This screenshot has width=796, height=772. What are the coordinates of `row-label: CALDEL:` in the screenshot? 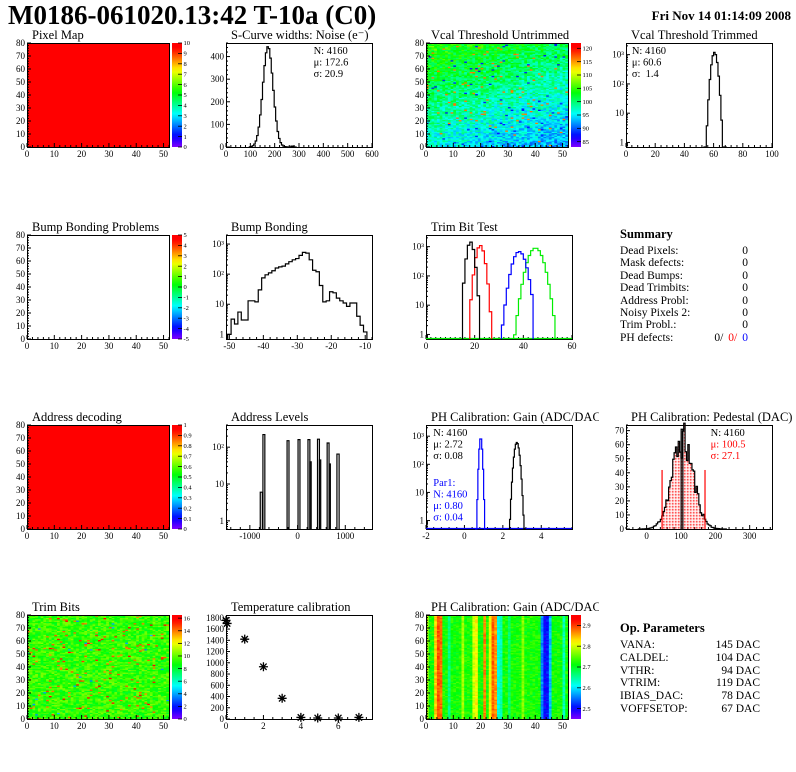 It's located at (644, 657).